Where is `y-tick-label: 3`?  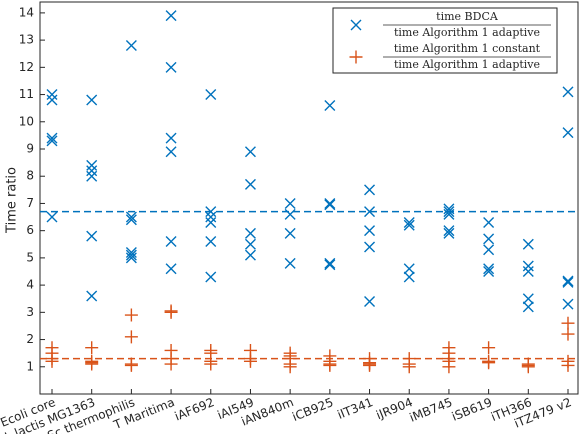 y-tick-label: 3 is located at coordinates (30, 312).